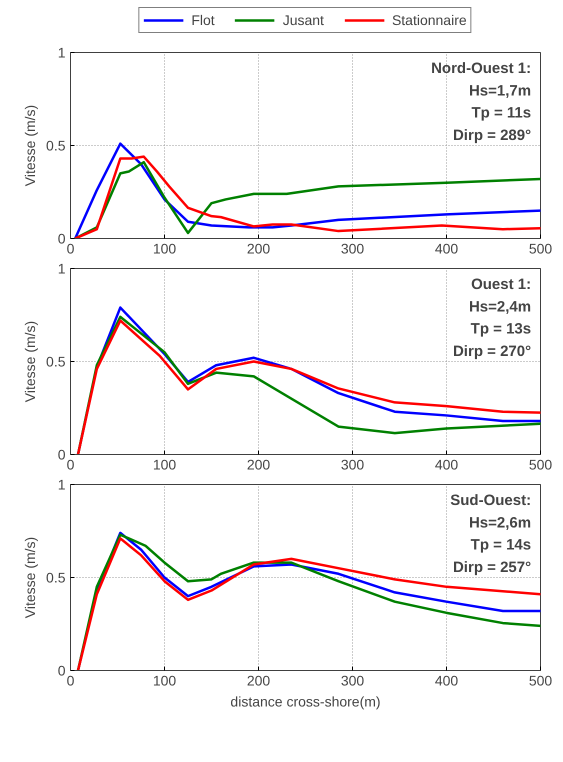 The image size is (563, 762). What do you see at coordinates (305, 702) in the screenshot?
I see `x-axis-title: distance cross-shore(m)` at bounding box center [305, 702].